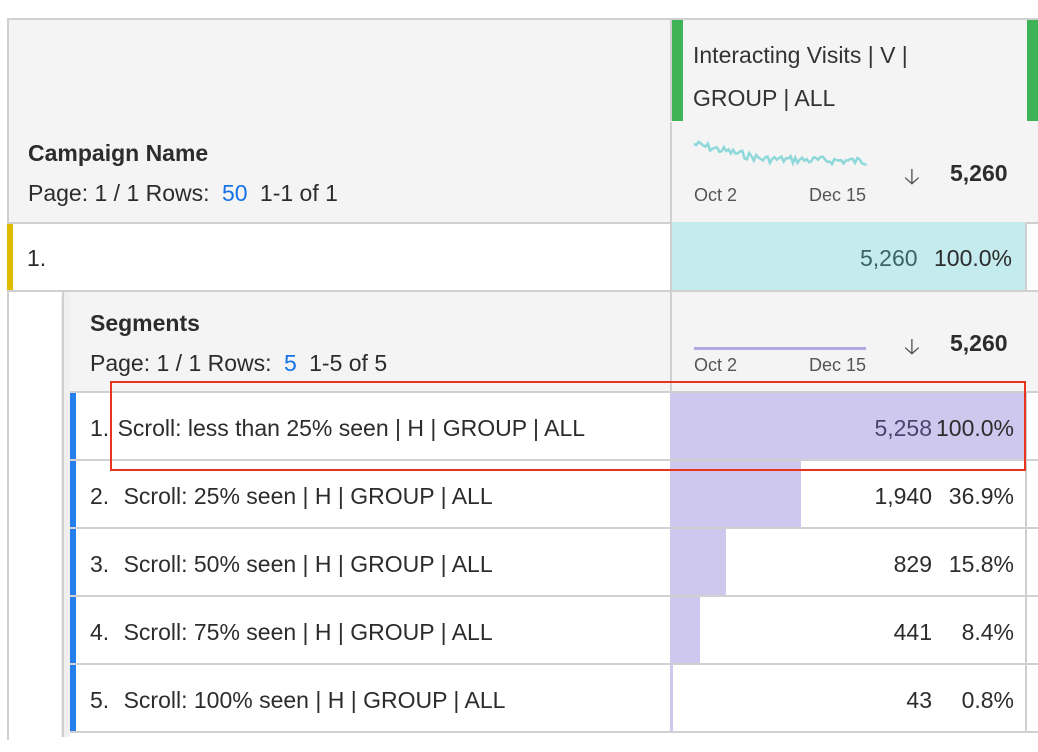  I want to click on column-drag-handle-next, so click(1032, 70).